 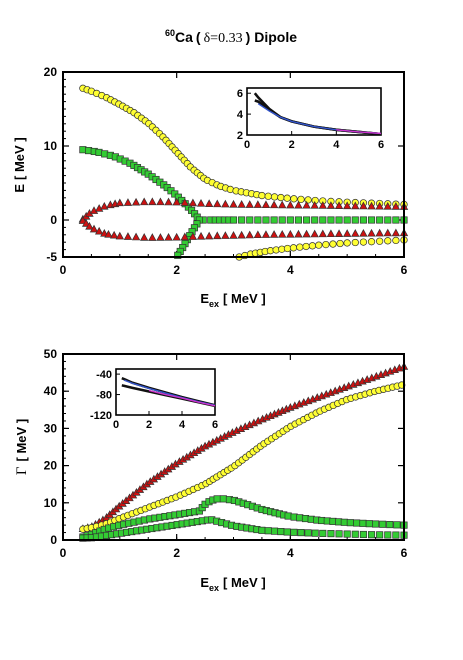 I want to click on energy-y-tick-label: 20, so click(x=51, y=72).